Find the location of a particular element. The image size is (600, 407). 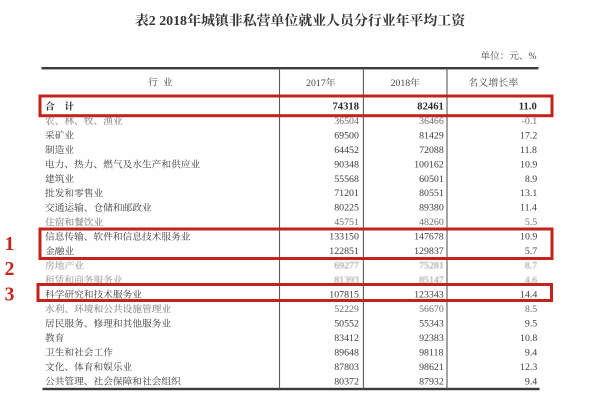

svg-text: 75281 is located at coordinates (431, 266).